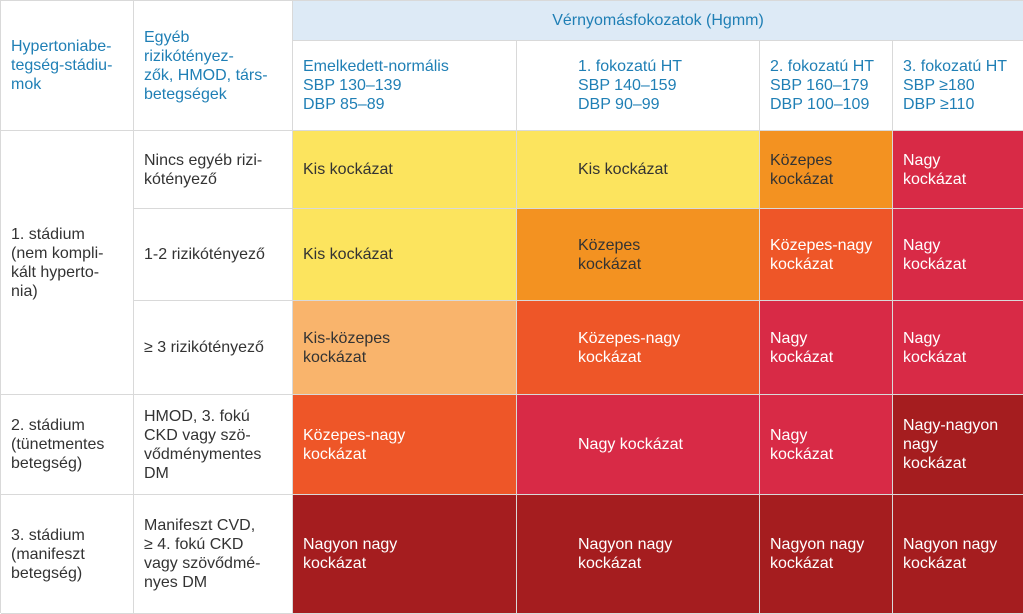 The width and height of the screenshot is (1023, 614). Describe the element at coordinates (67, 554) in the screenshot. I see `stage-3: 3. stádium (manifeszt betegség)` at that location.